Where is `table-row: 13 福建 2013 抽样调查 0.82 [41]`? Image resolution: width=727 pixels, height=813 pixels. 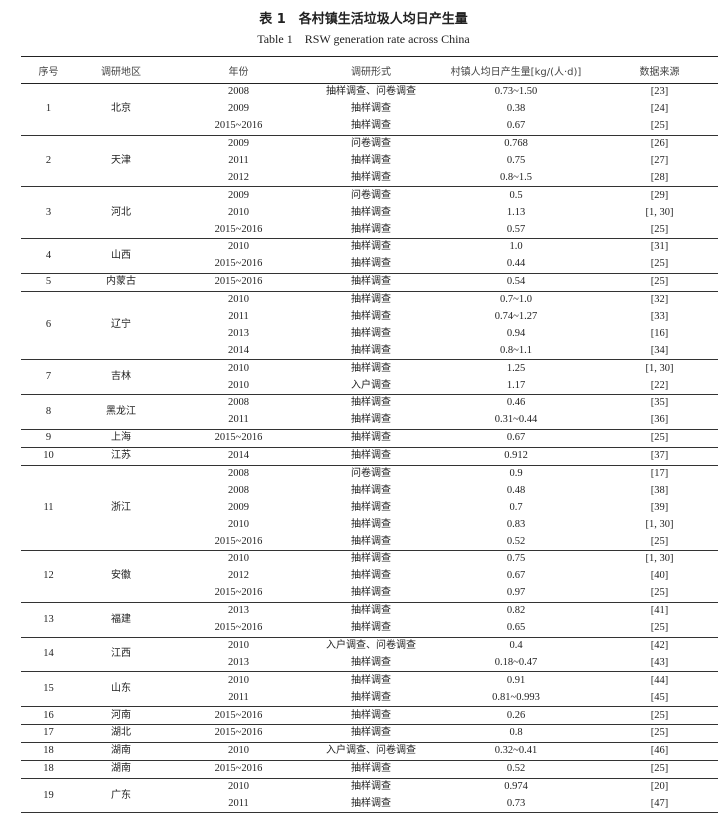
table-row: 13 福建 2013 抽样调查 0.82 [41] is located at coordinates (369, 619).